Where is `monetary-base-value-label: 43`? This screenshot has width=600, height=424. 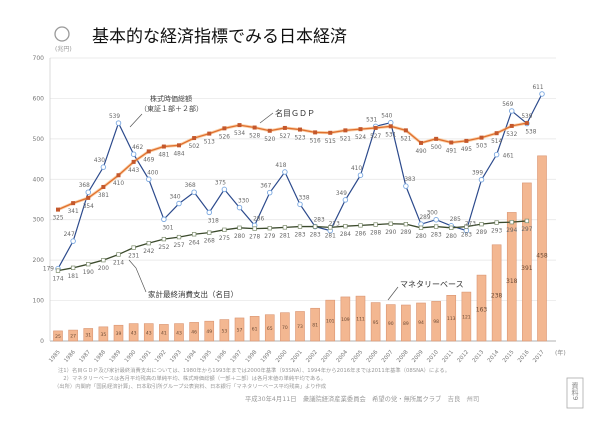 monetary-base-value-label: 43 is located at coordinates (149, 333).